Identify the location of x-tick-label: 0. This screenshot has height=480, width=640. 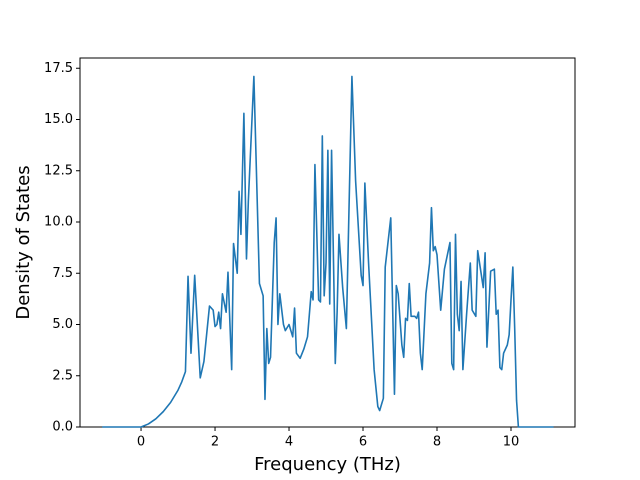
(141, 442).